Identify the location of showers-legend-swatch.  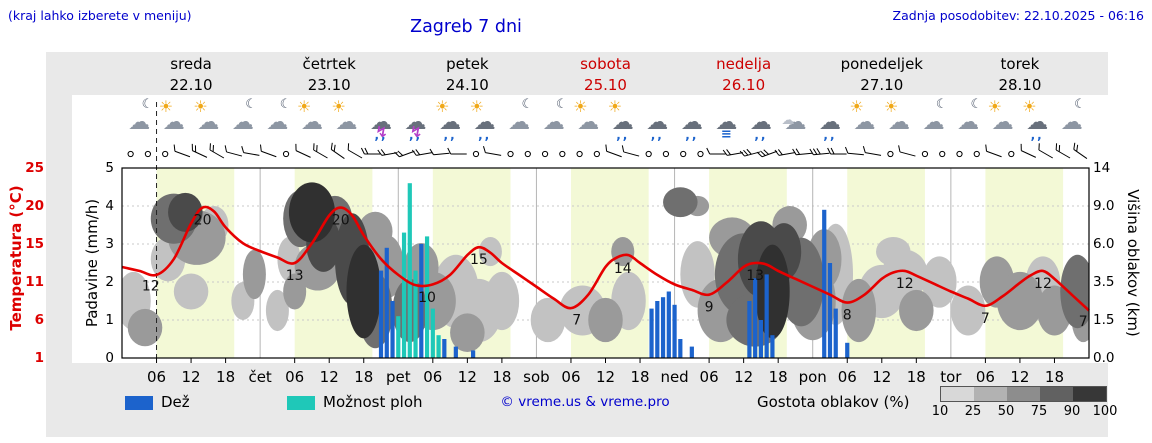
(301, 403).